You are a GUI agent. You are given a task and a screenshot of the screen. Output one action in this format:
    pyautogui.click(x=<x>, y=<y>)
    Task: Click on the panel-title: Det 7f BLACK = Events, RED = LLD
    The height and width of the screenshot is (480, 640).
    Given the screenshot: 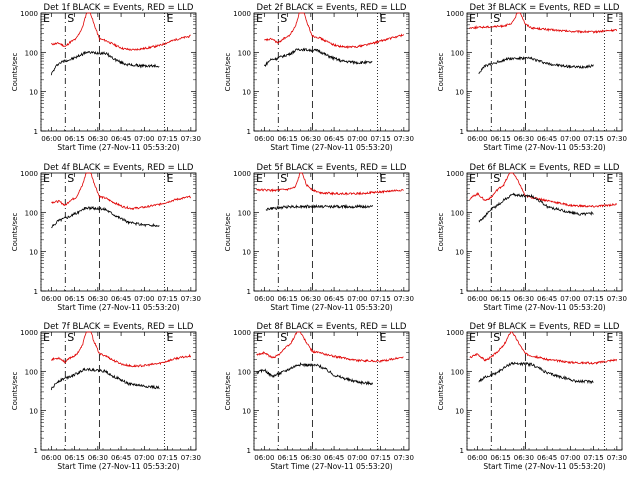 What is the action you would take?
    pyautogui.click(x=119, y=327)
    